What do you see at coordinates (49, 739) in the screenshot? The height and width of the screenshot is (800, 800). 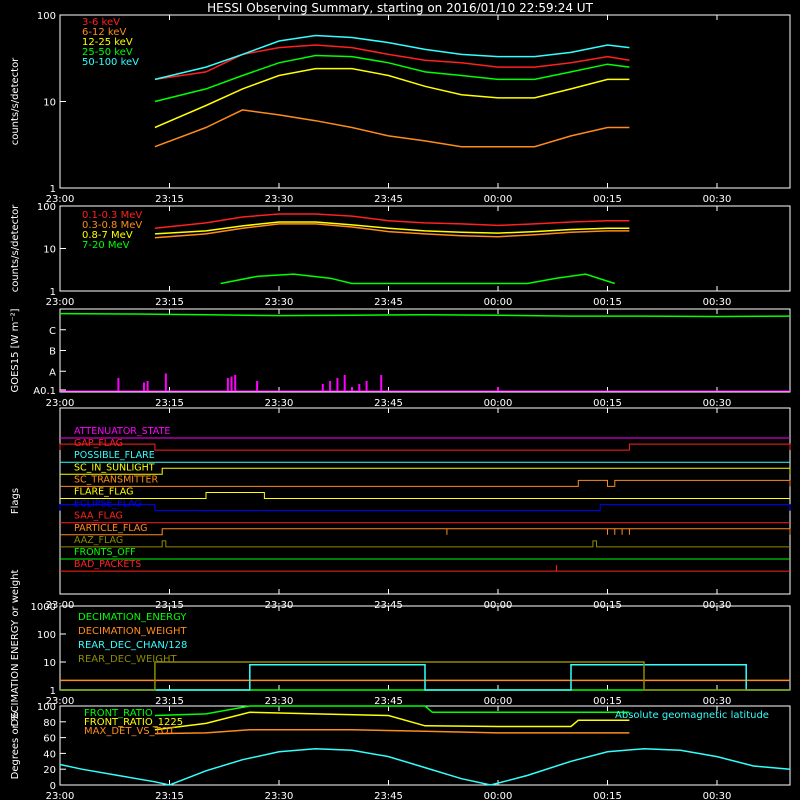 I see `y-tick-label: 60` at bounding box center [49, 739].